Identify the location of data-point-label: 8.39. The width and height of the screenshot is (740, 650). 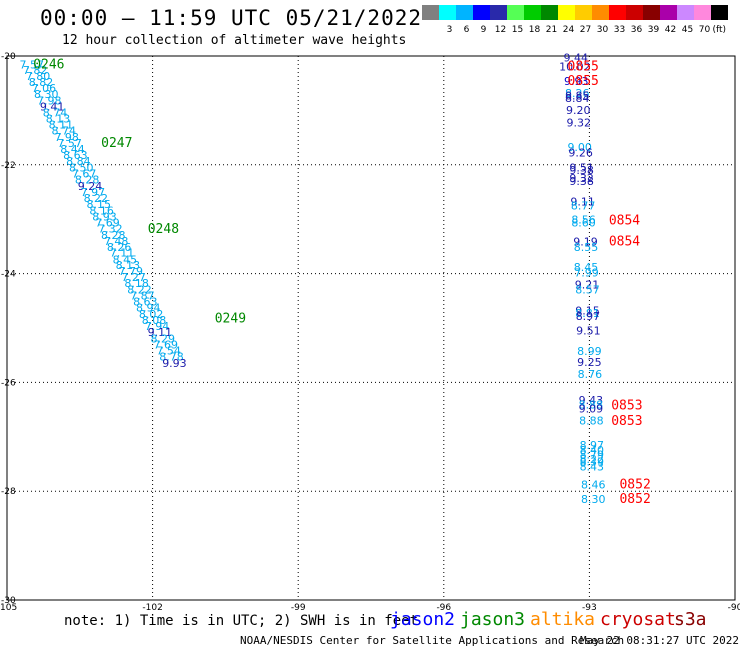
(592, 462).